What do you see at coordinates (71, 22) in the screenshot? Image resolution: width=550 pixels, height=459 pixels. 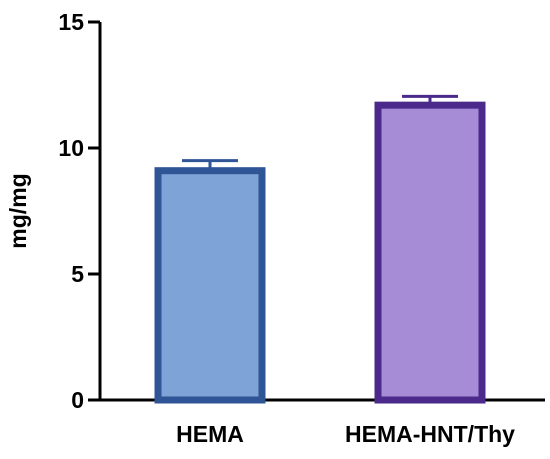 I see `y-tick-label: 15` at bounding box center [71, 22].